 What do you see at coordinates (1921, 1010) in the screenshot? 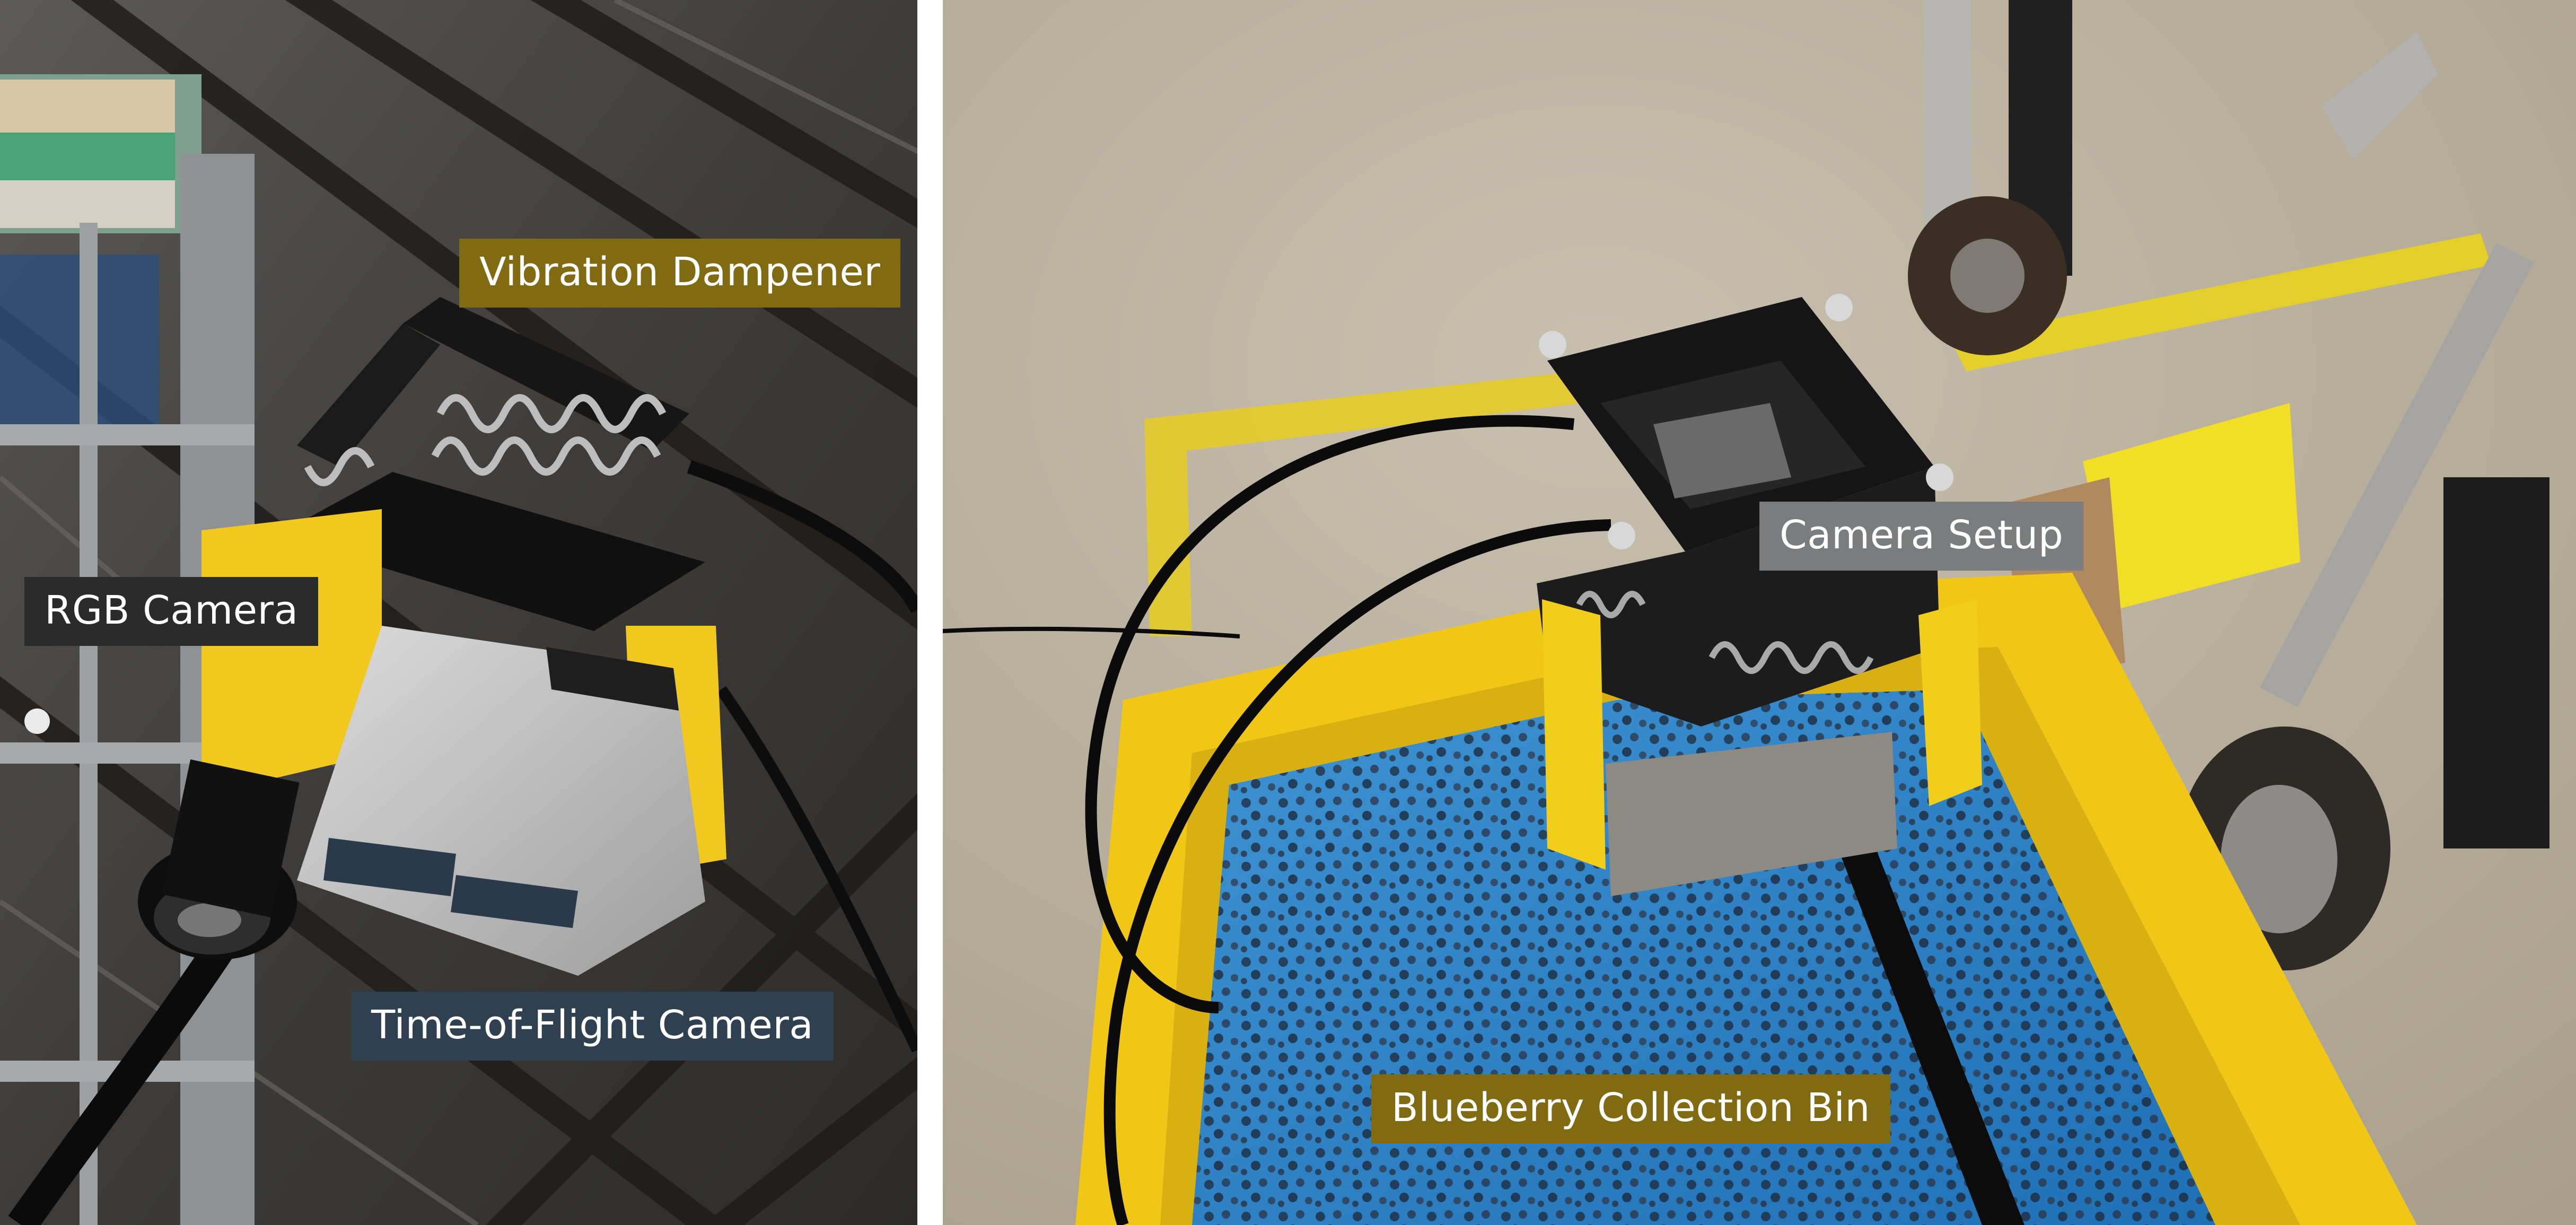
I see `support-pole` at bounding box center [1921, 1010].